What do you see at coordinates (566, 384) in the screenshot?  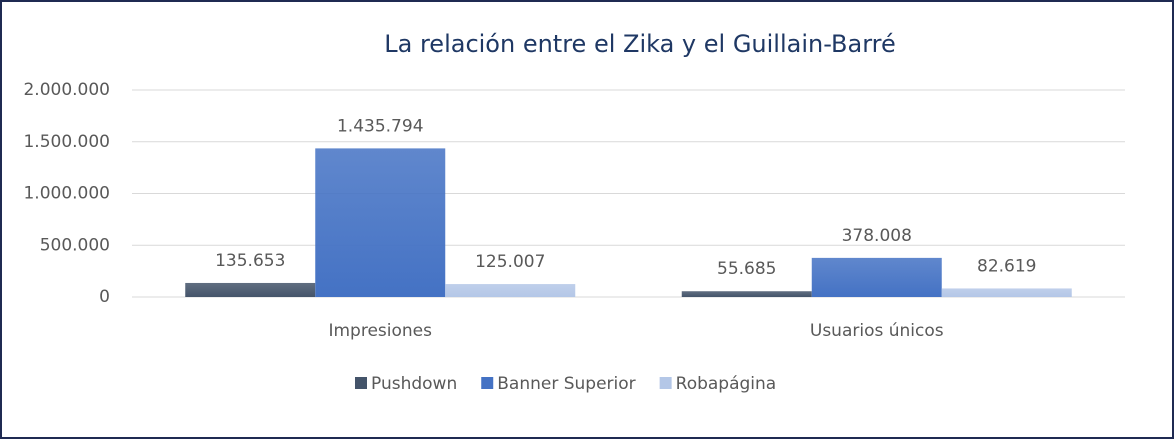 I see `legend-label: Banner Superior` at bounding box center [566, 384].